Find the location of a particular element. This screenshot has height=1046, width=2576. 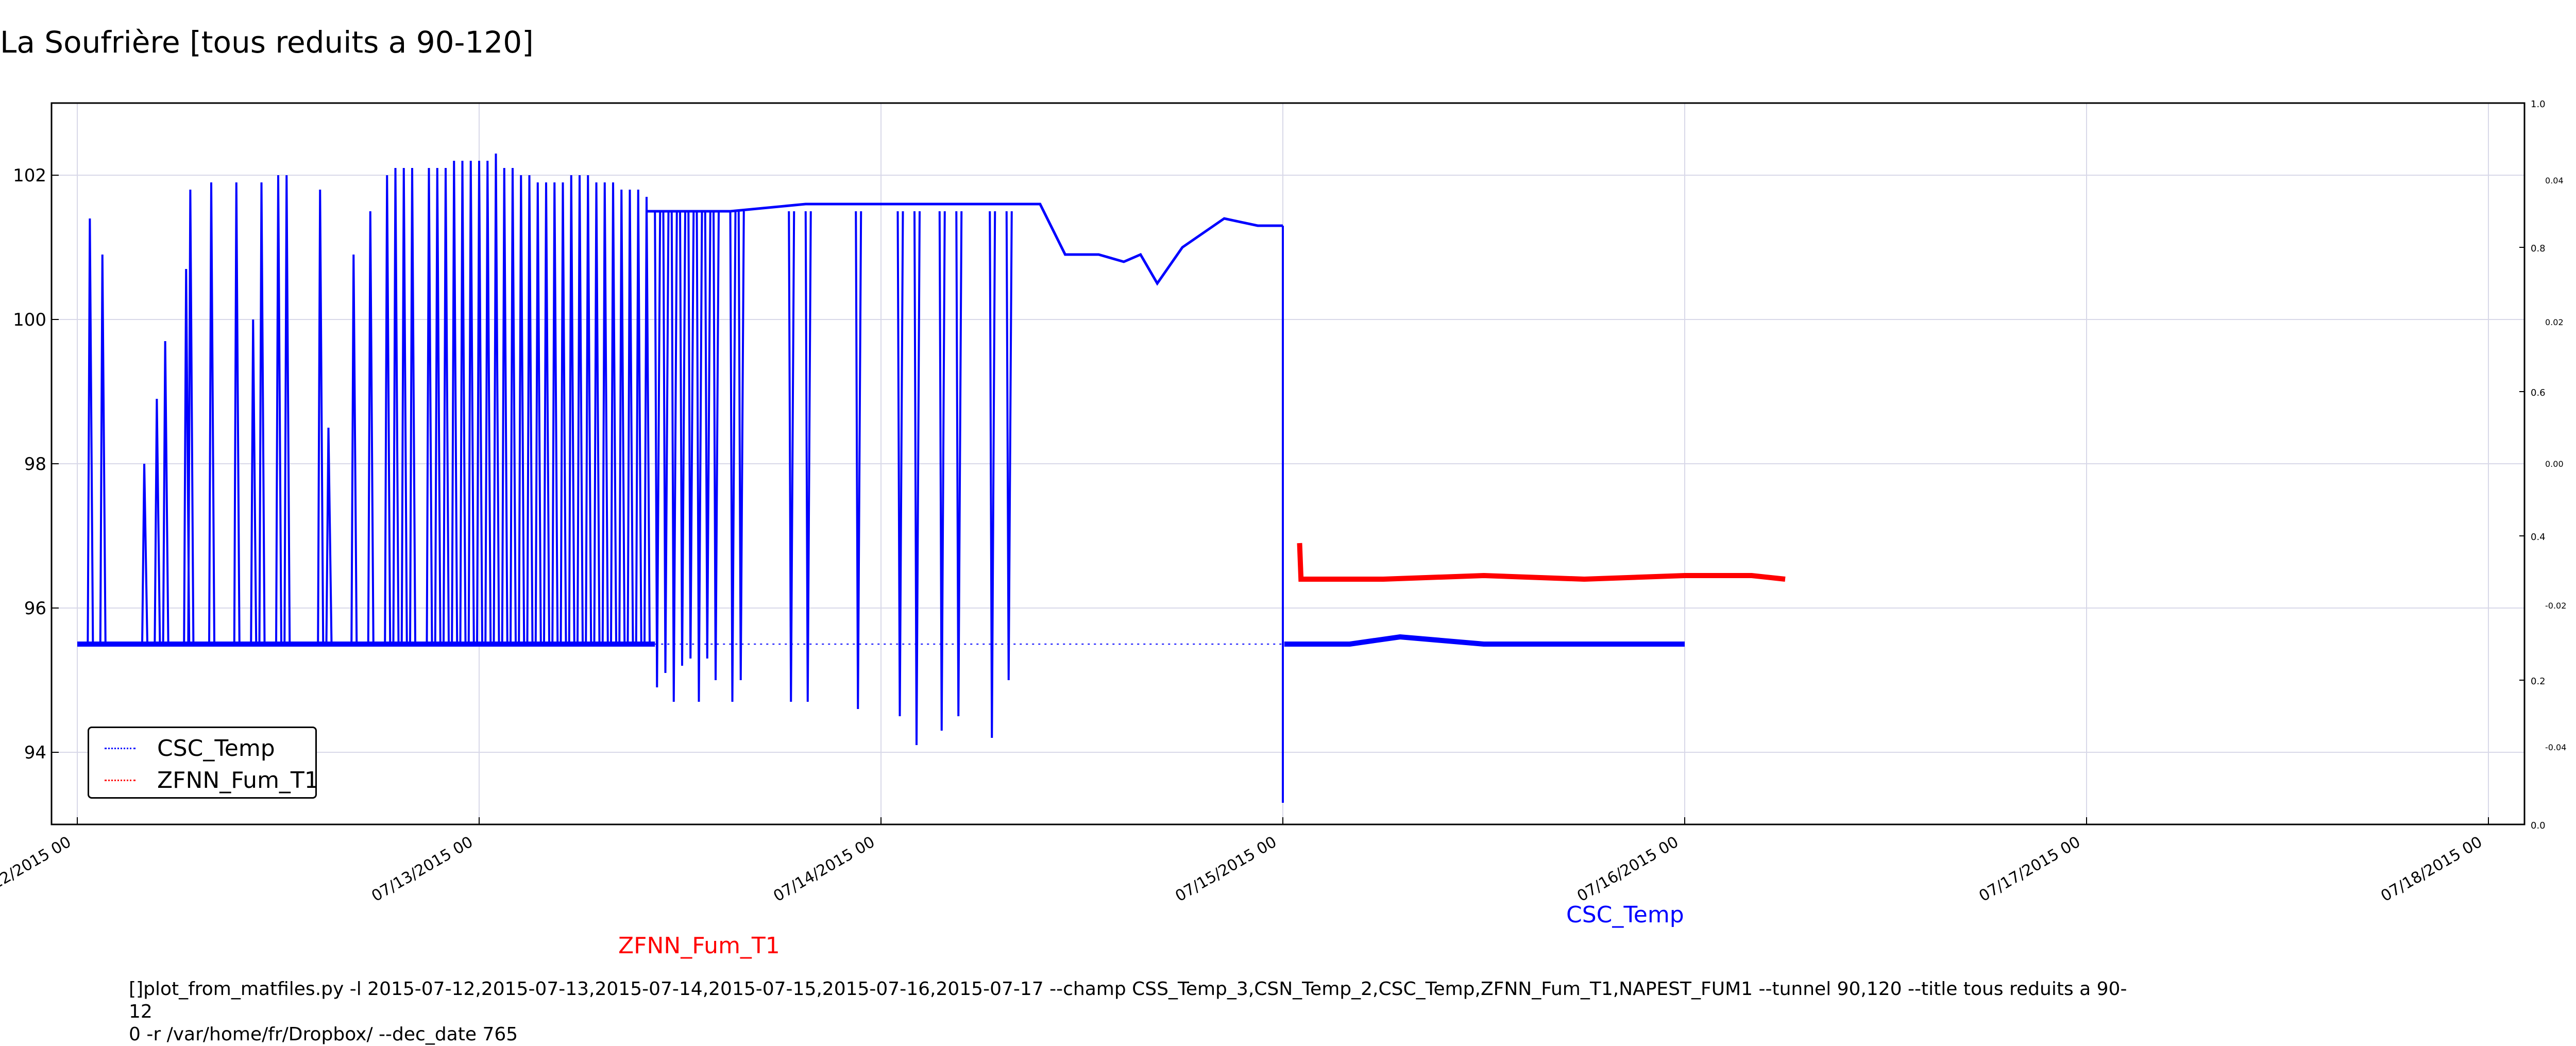

right-outer-tick-label: 0.6 is located at coordinates (2538, 393).